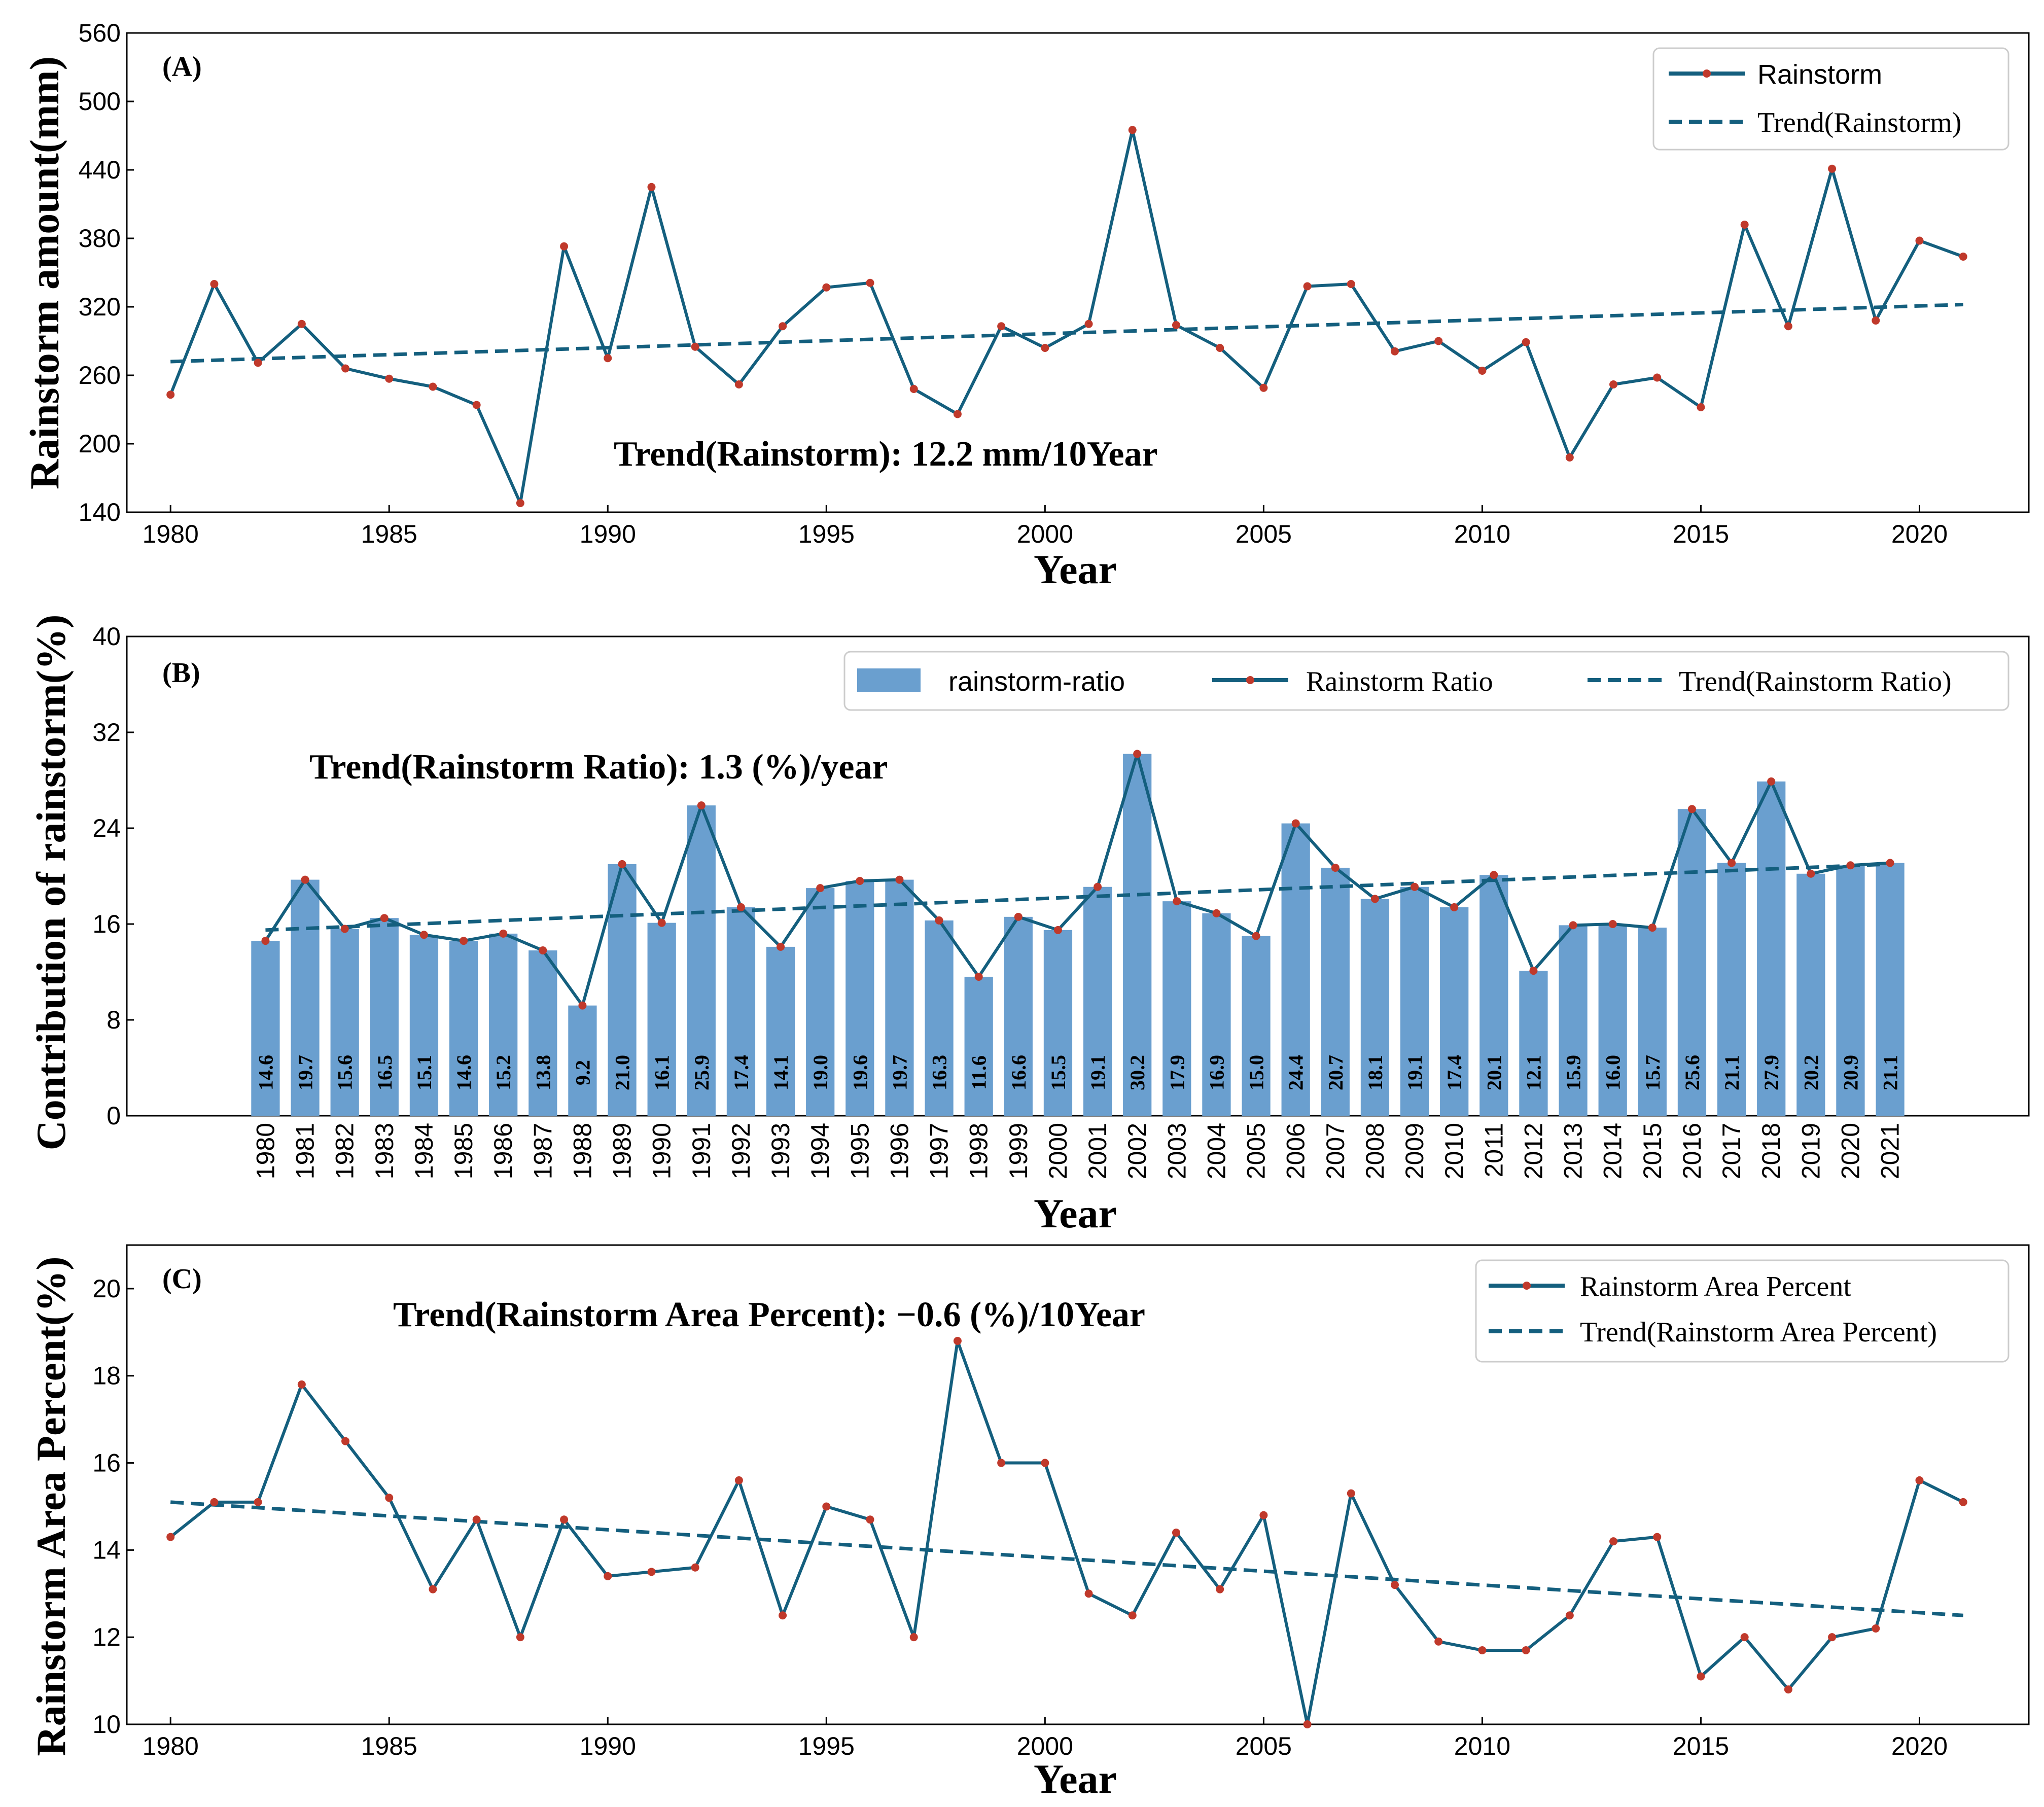  I want to click on legend-b-marker, so click(1250, 680).